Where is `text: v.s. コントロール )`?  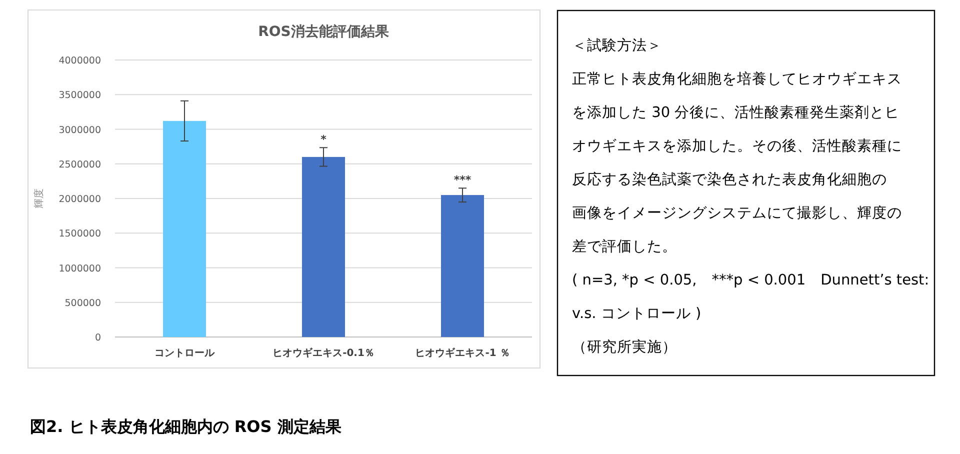
text: v.s. コントロール ) is located at coordinates (637, 314).